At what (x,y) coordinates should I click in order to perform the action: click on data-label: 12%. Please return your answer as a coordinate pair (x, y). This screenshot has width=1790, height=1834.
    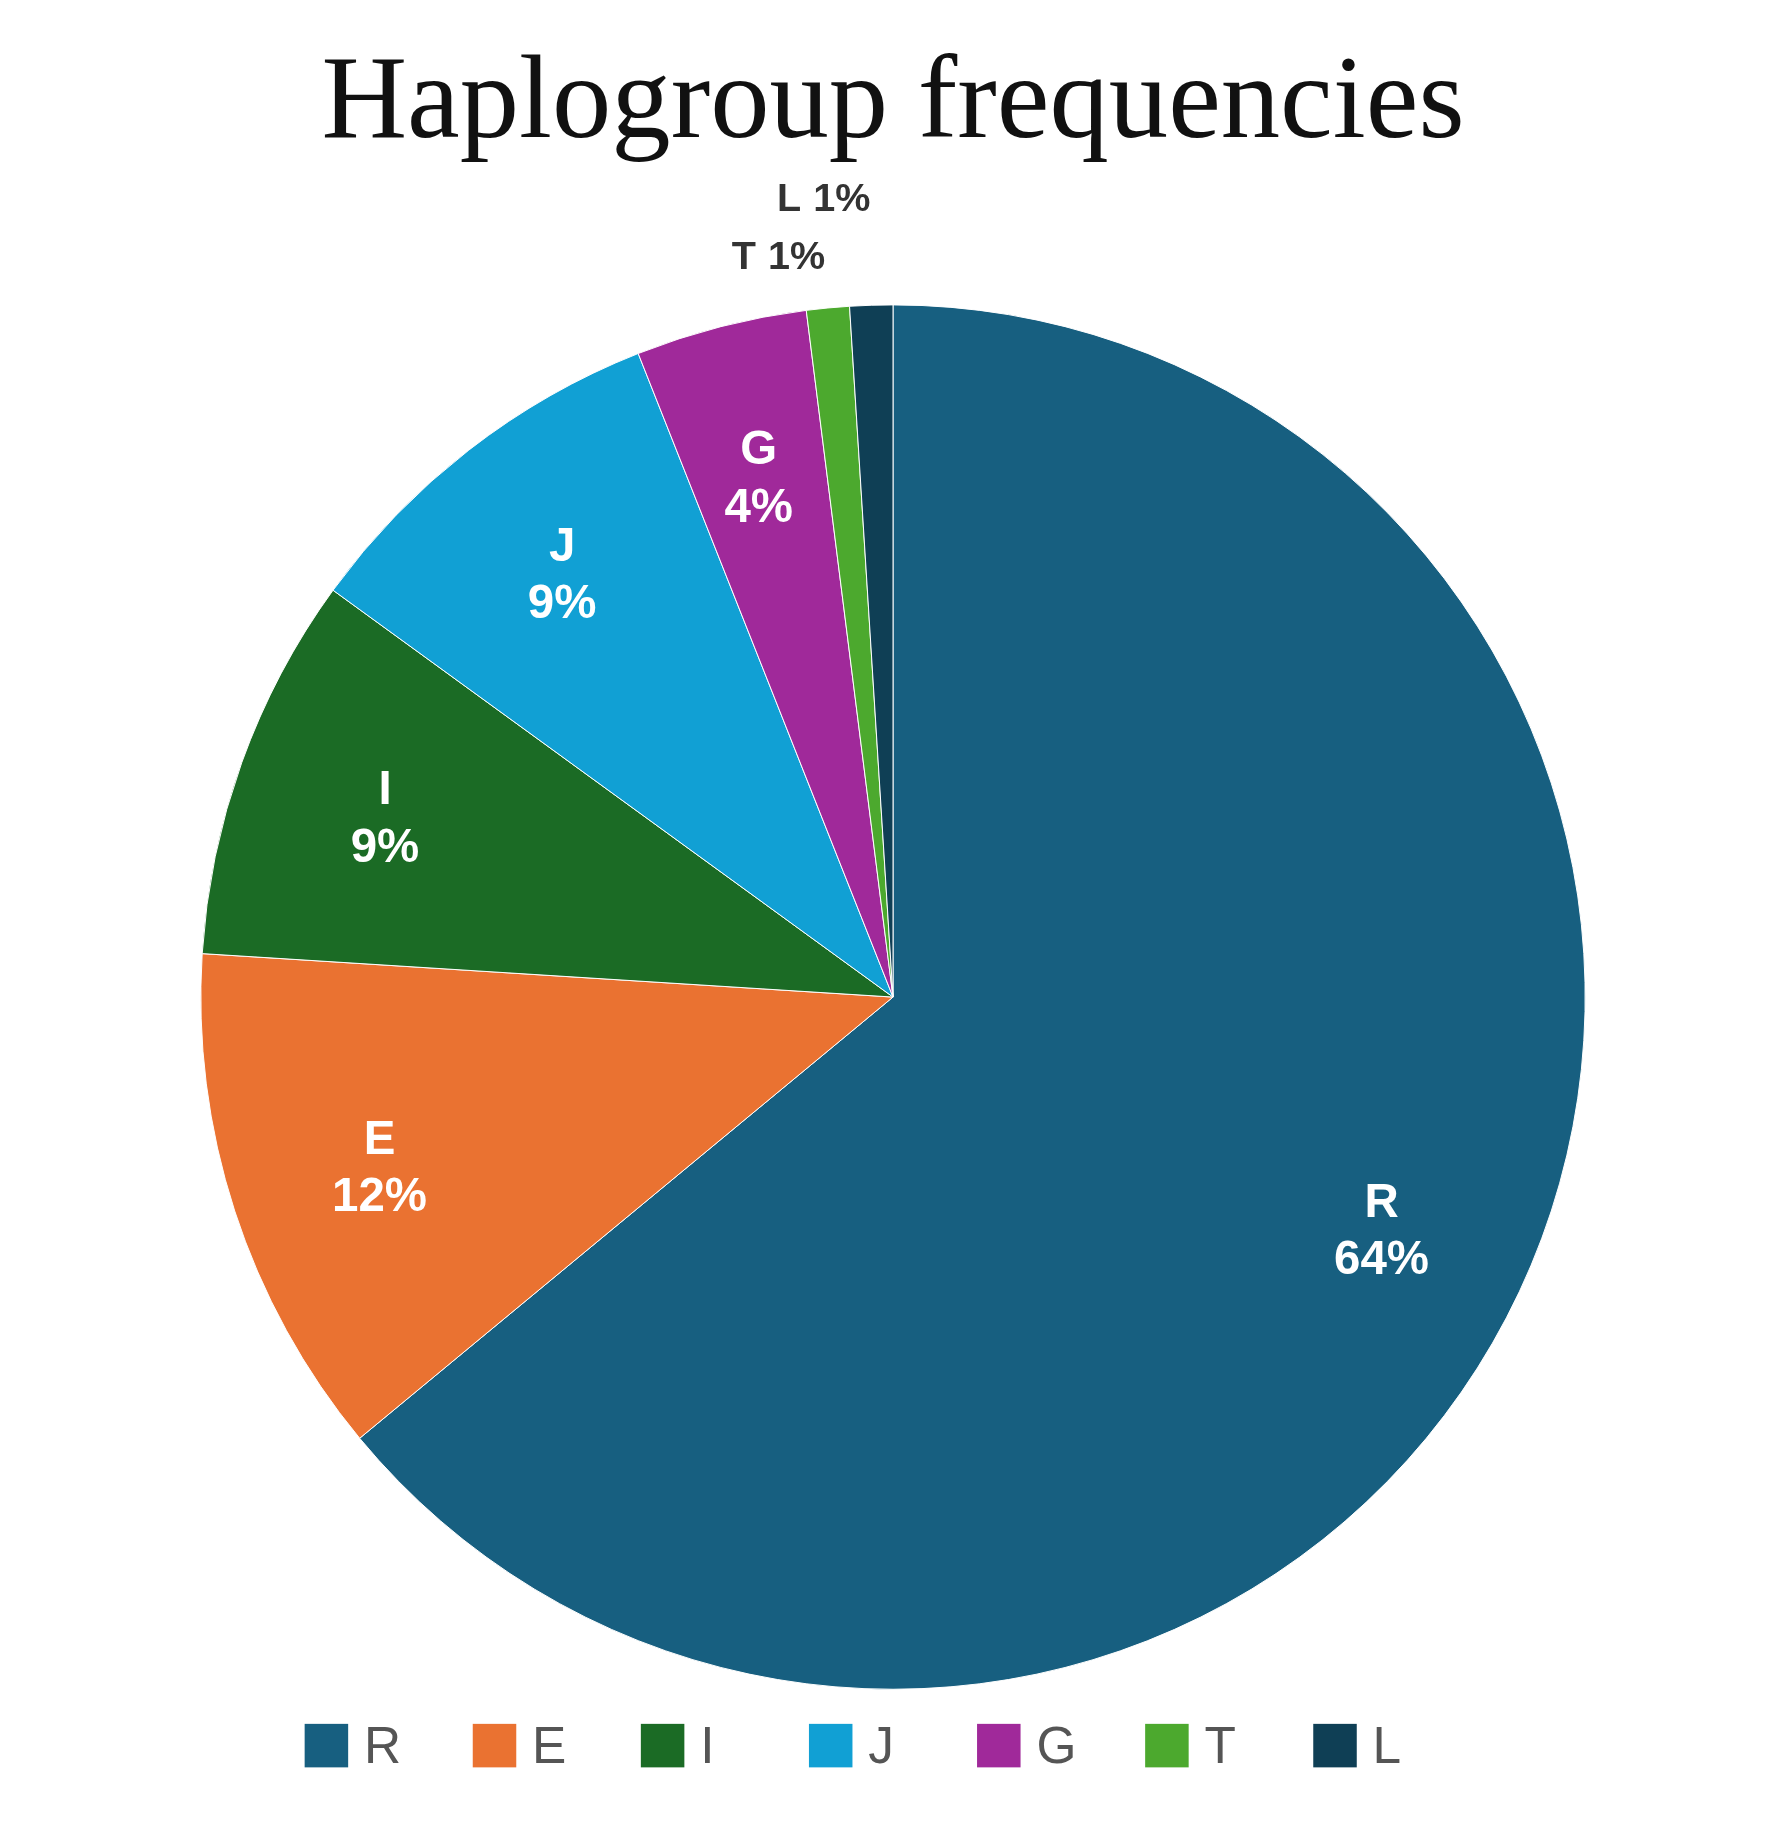
    Looking at the image, I should click on (380, 1195).